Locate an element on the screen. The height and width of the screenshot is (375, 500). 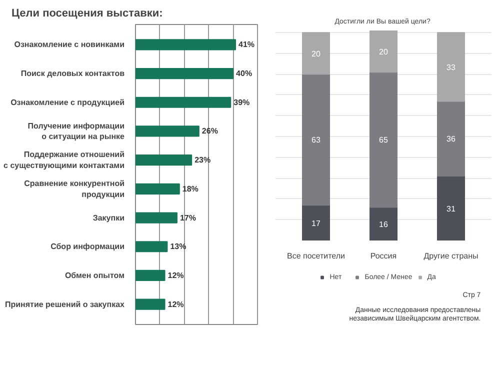
x-tick-label: Россия is located at coordinates (383, 256).